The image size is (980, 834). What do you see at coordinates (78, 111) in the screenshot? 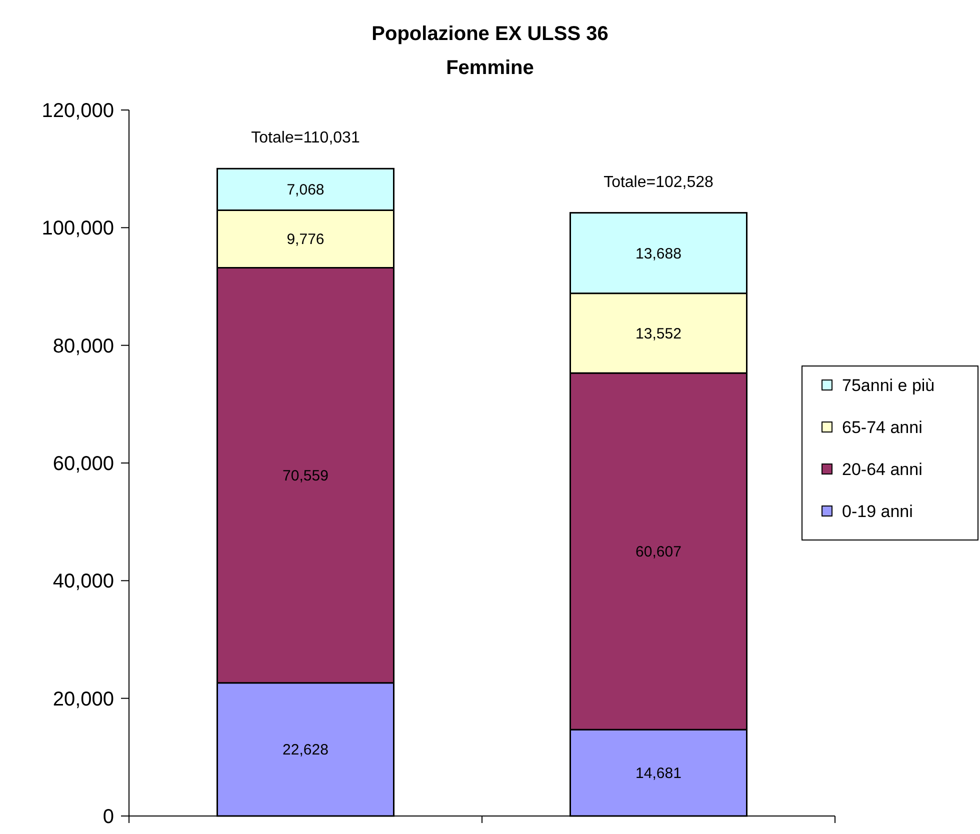
I see `y-tick-label: 120,000` at bounding box center [78, 111].